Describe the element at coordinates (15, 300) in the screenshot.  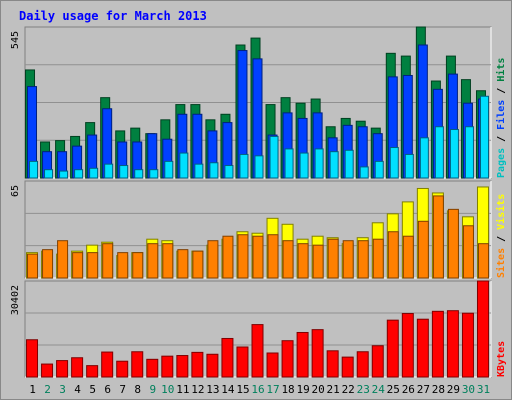
I see `y-max-label: 30402` at that location.